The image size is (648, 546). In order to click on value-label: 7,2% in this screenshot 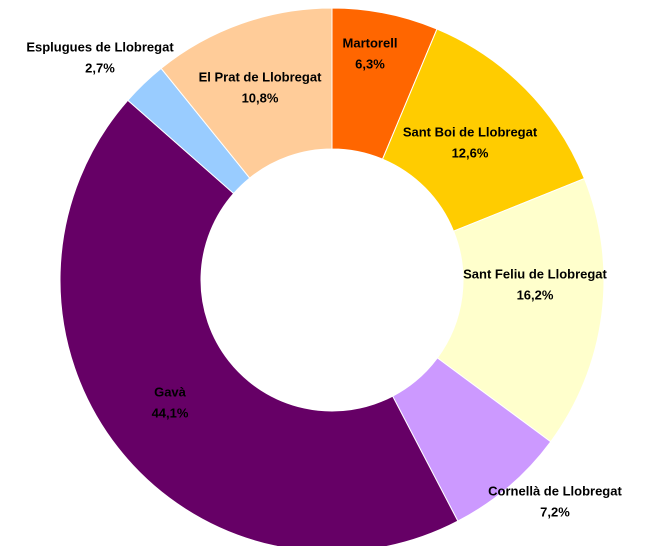, I will do `click(555, 511)`.